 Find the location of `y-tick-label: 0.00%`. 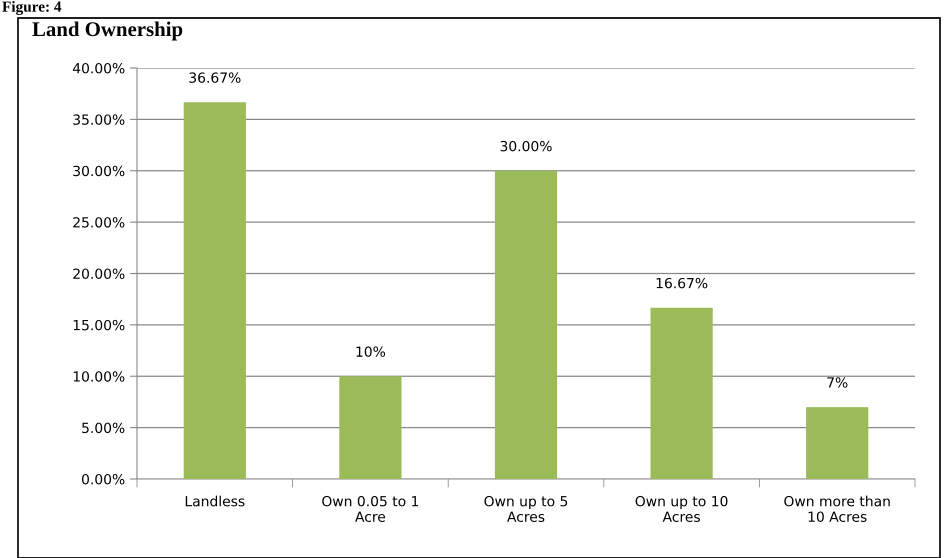

y-tick-label: 0.00% is located at coordinates (103, 479).